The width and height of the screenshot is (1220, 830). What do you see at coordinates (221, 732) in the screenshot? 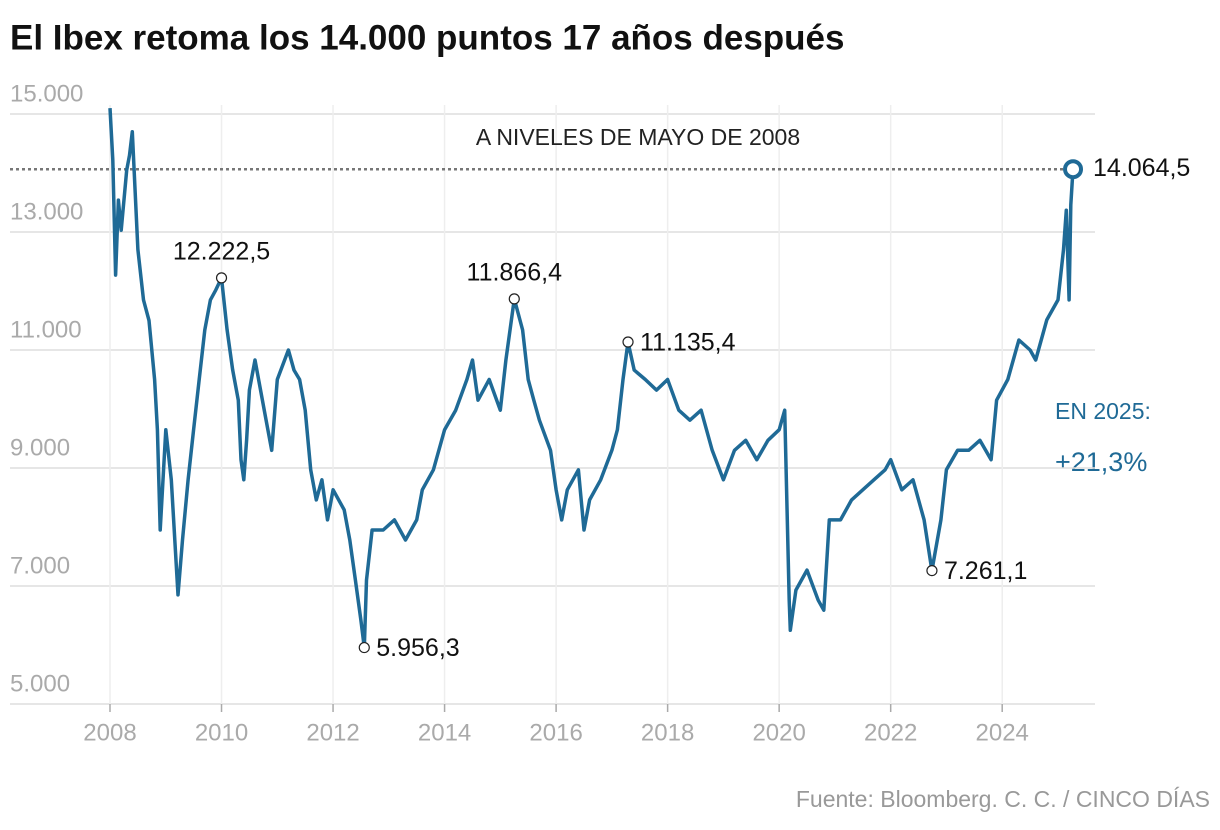
I see `x-tick-label: 2010` at bounding box center [221, 732].